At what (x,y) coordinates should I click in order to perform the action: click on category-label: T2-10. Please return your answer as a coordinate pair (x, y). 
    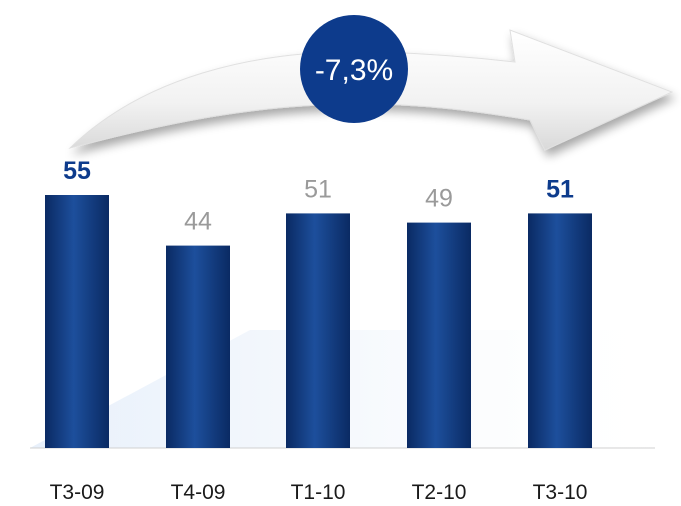
    Looking at the image, I should click on (439, 492).